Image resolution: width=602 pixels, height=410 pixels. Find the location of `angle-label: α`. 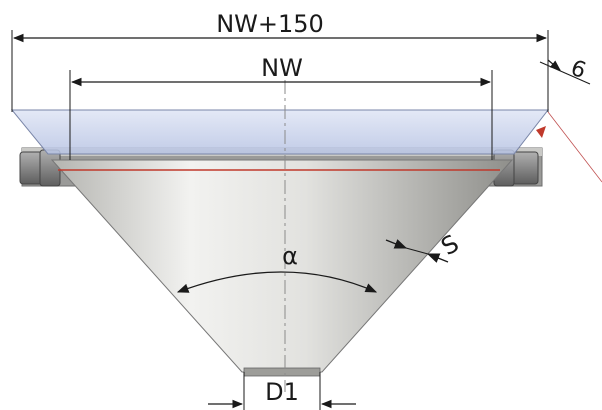

angle-label: α is located at coordinates (290, 256).